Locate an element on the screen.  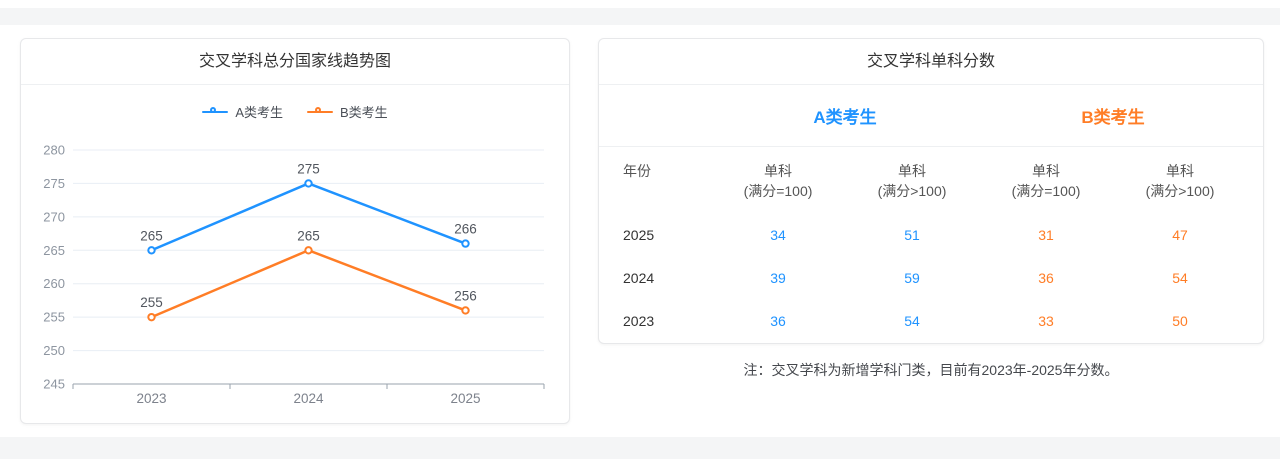
chart-legend: A类考生 B类考生 is located at coordinates (295, 111).